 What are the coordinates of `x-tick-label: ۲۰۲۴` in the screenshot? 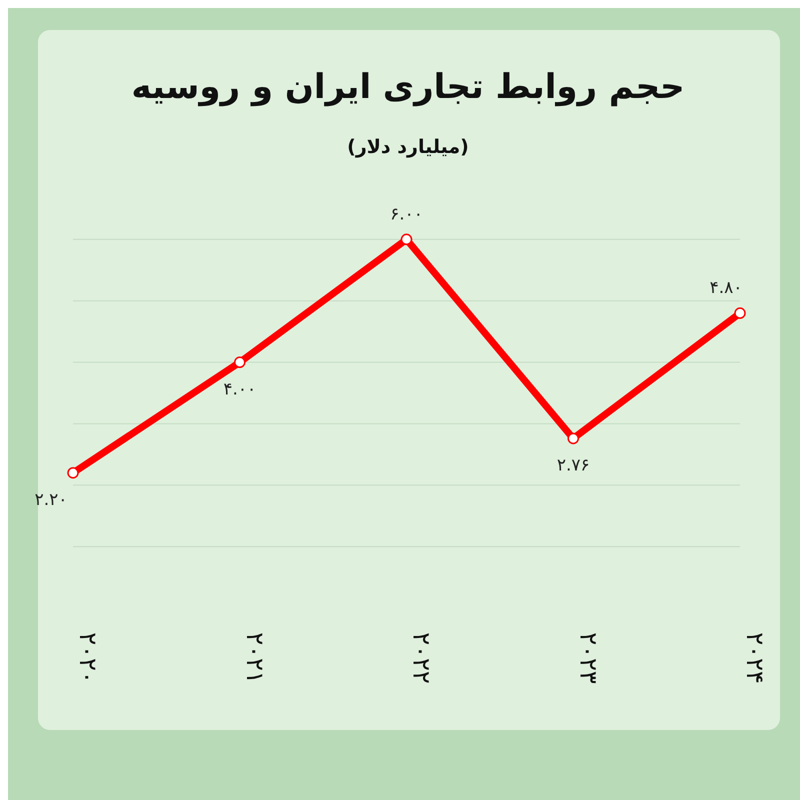 It's located at (755, 658).